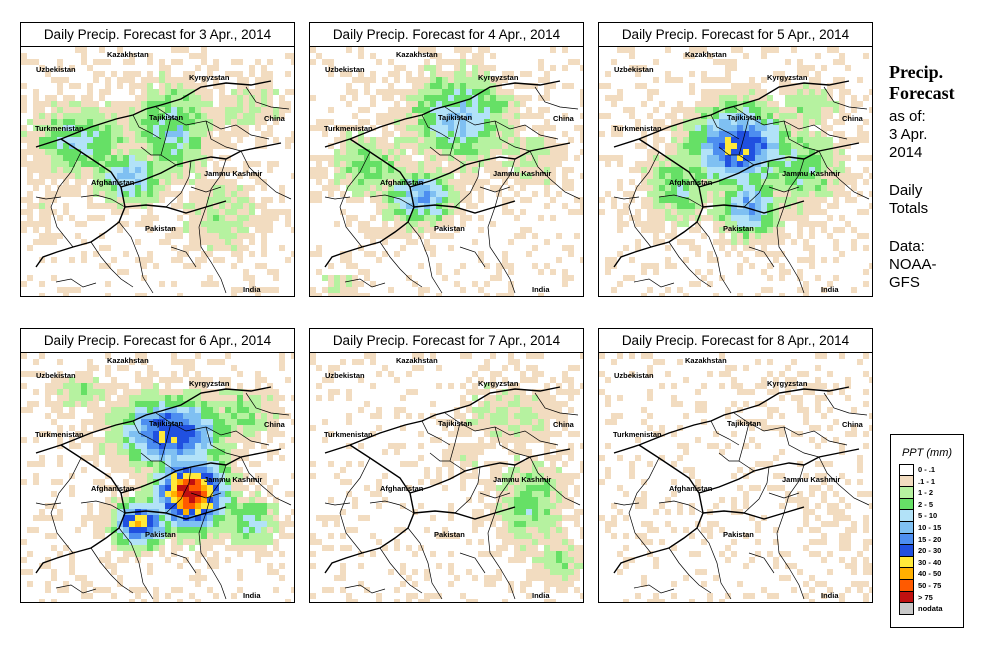  I want to click on boundary-line, so click(266, 175).